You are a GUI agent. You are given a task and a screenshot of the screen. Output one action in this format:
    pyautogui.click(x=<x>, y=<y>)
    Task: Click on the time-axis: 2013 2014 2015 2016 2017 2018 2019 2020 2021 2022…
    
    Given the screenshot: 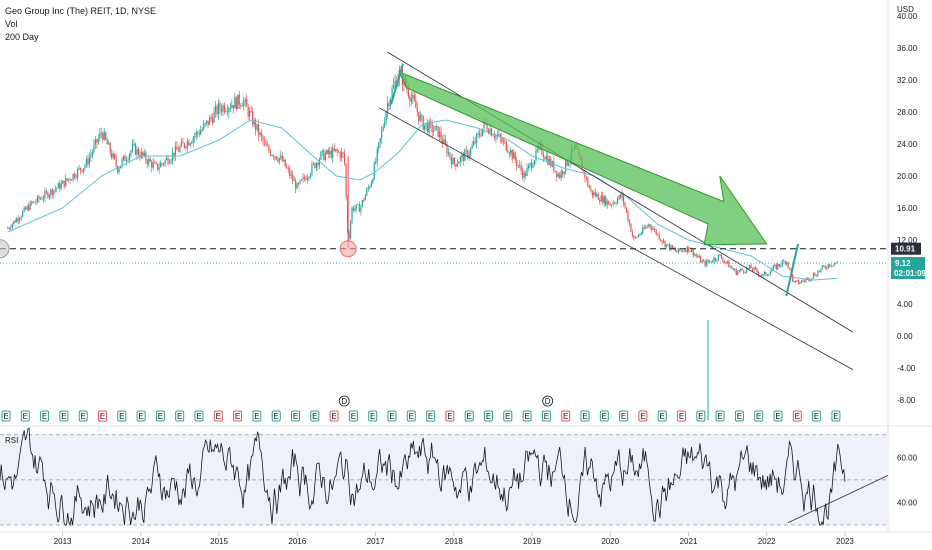 What is the action you would take?
    pyautogui.click(x=454, y=539)
    